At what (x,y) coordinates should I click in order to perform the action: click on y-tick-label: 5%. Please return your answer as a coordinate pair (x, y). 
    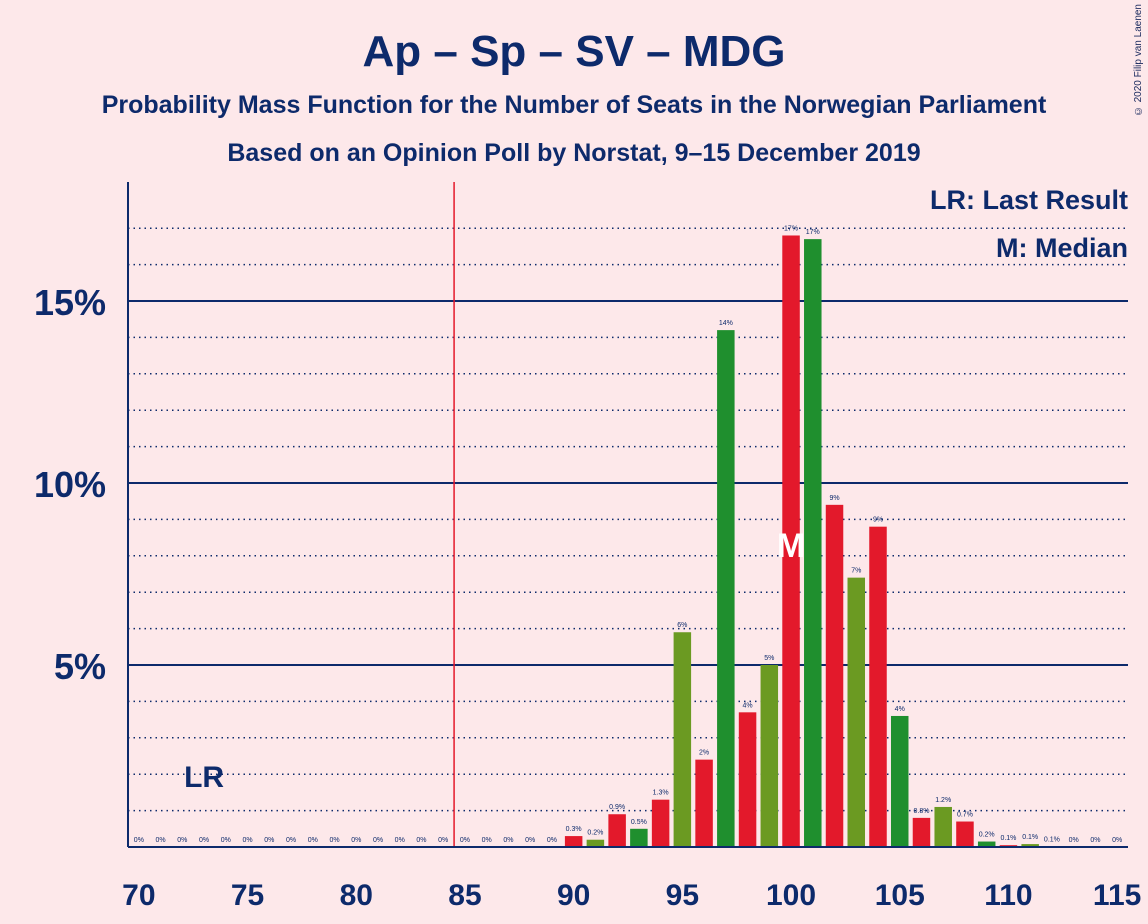
    Looking at the image, I should click on (80, 666).